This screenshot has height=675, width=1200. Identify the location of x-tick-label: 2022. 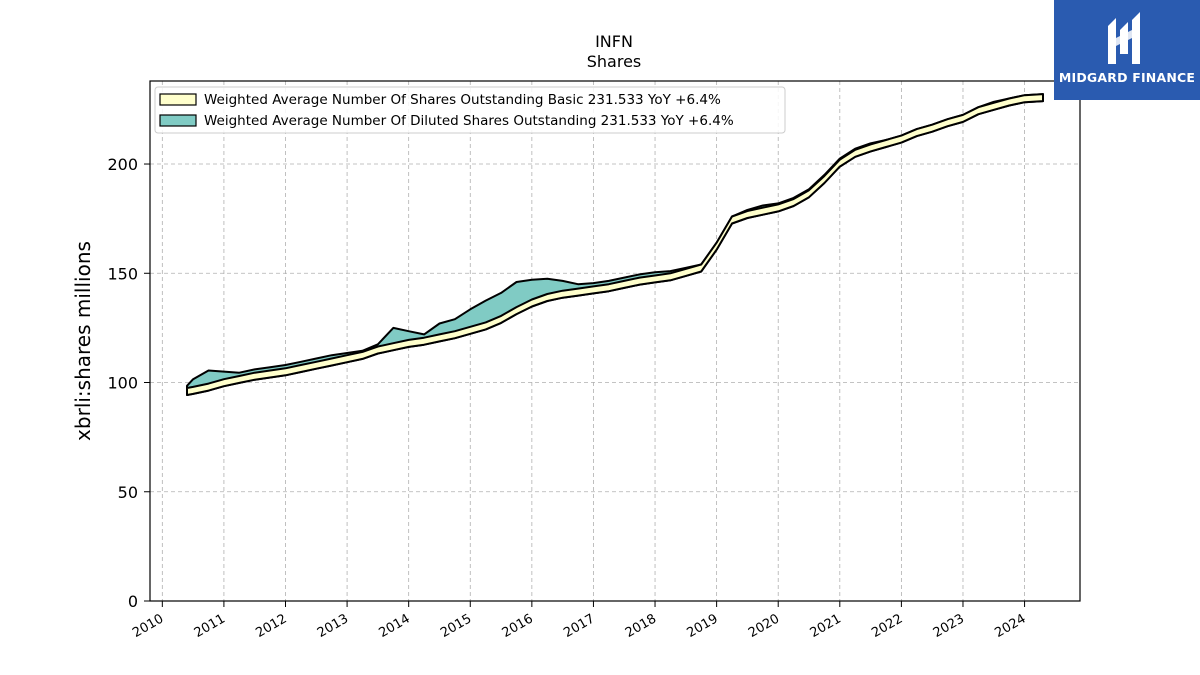
(887, 626).